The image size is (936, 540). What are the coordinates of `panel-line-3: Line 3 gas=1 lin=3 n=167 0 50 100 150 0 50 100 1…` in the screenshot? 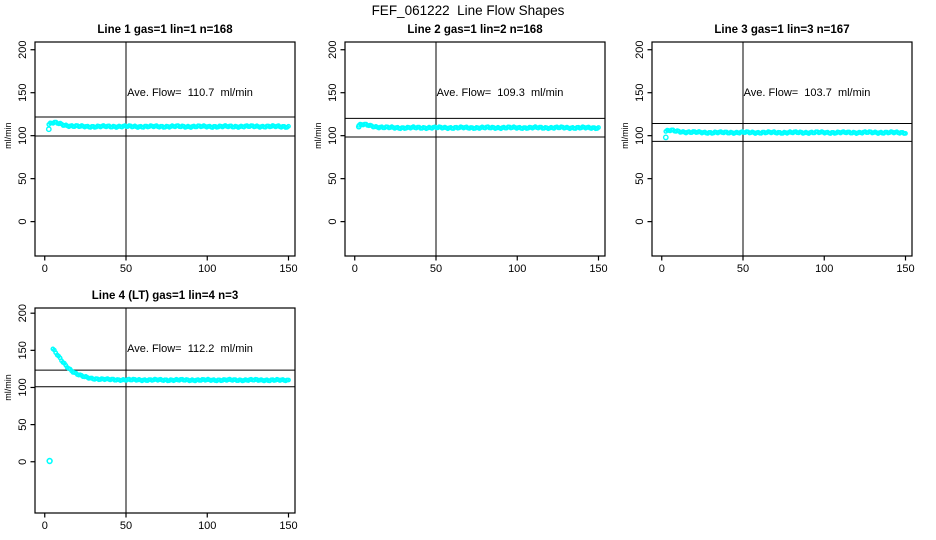 It's located at (767, 149).